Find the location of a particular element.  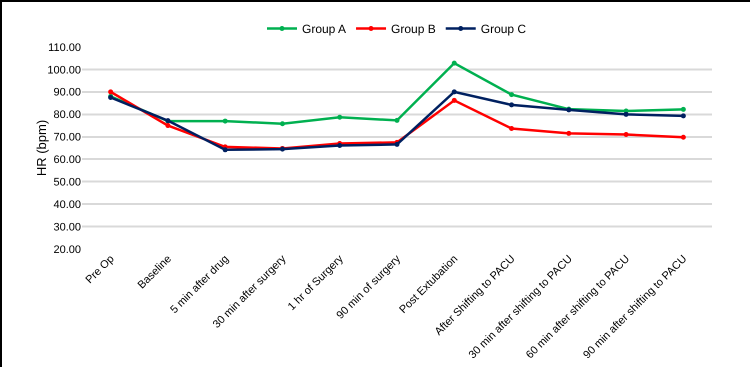

x-tick-label: Pre Op is located at coordinates (100, 269).